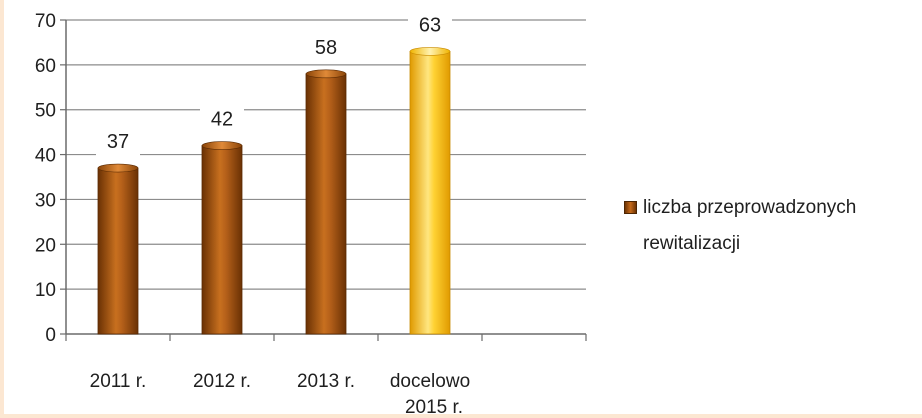 The width and height of the screenshot is (922, 418). I want to click on data-label: 42, so click(222, 120).